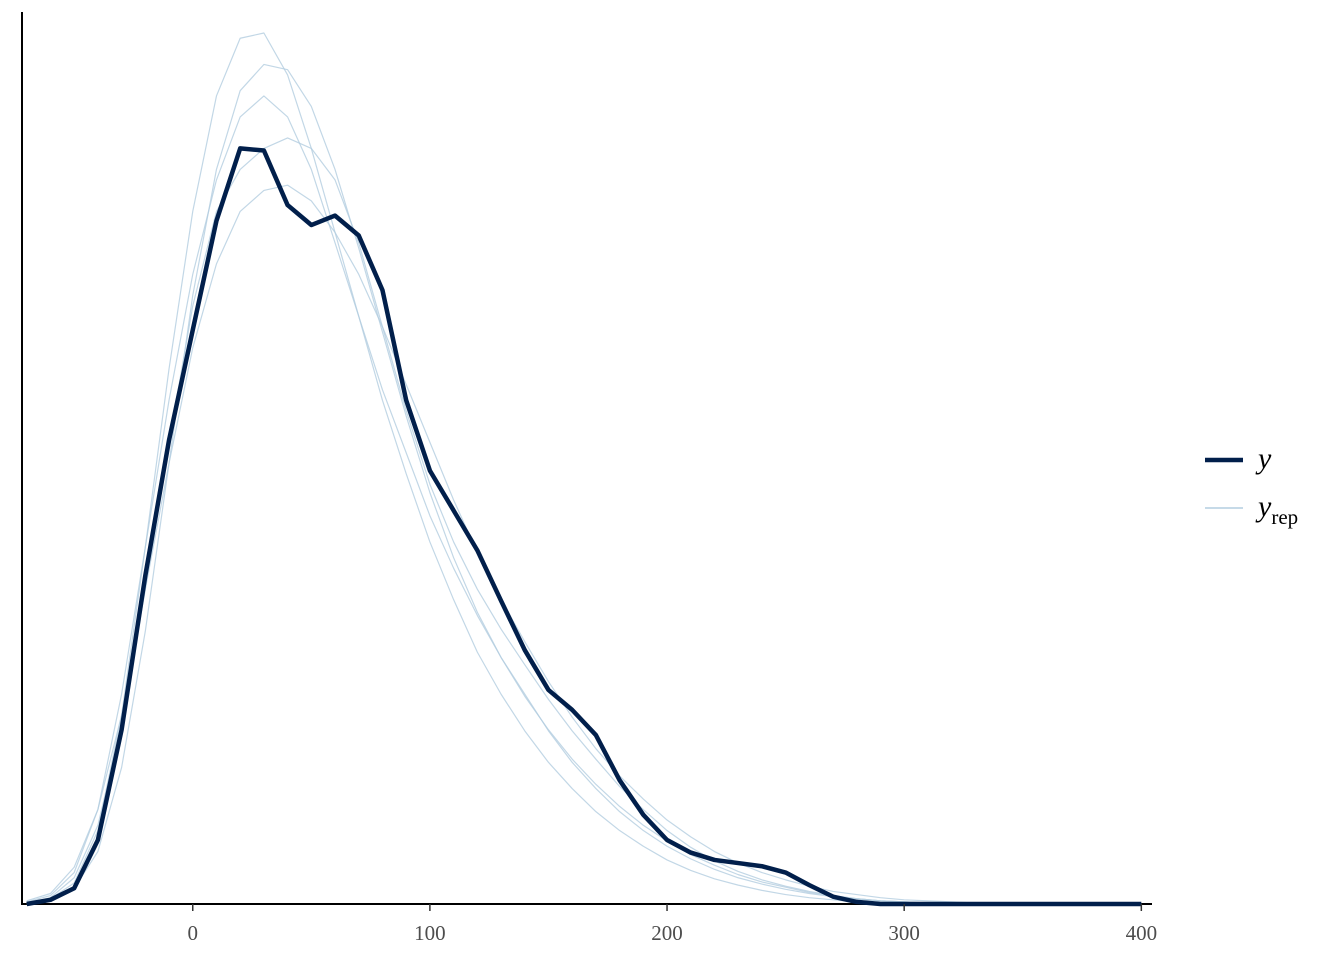 The height and width of the screenshot is (960, 1344). I want to click on legend-label: yrep, so click(1276, 509).